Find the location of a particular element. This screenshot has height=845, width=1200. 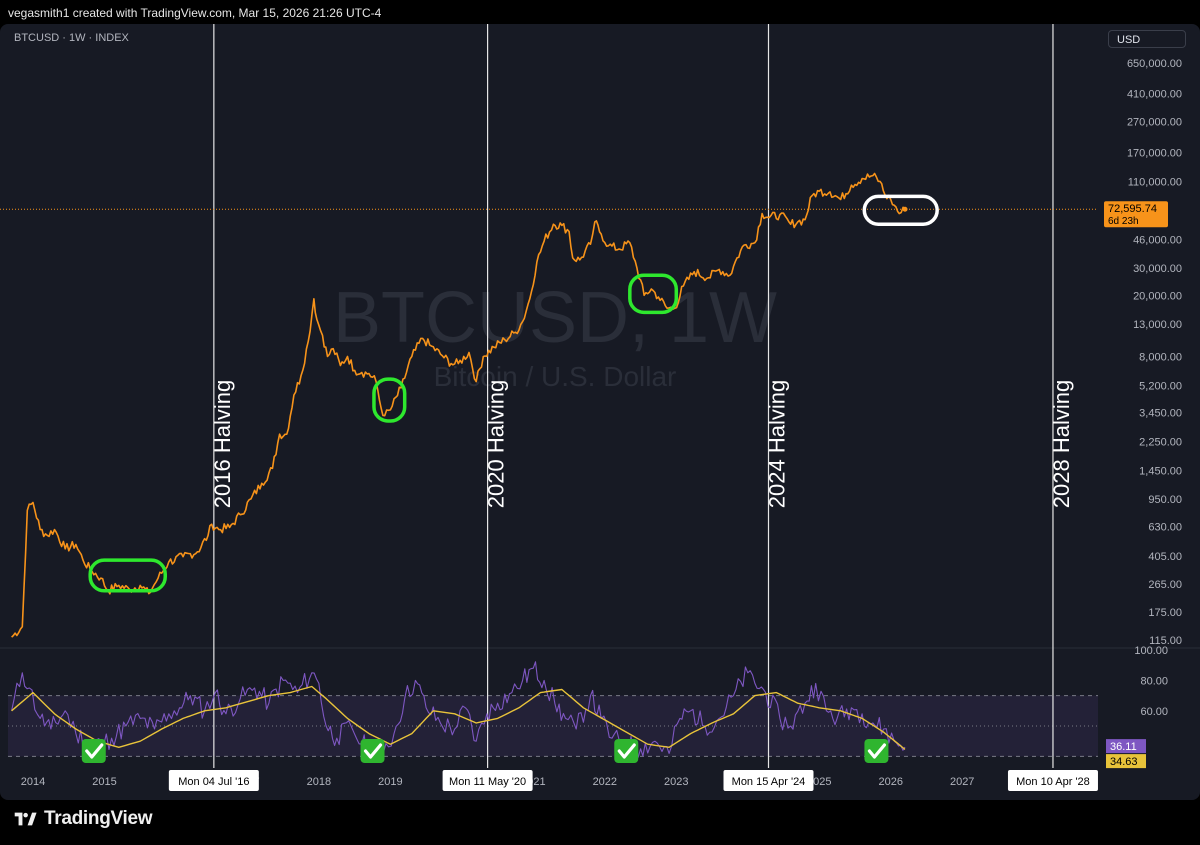

price-axis-label: 13,000.00 is located at coordinates (1157, 325).